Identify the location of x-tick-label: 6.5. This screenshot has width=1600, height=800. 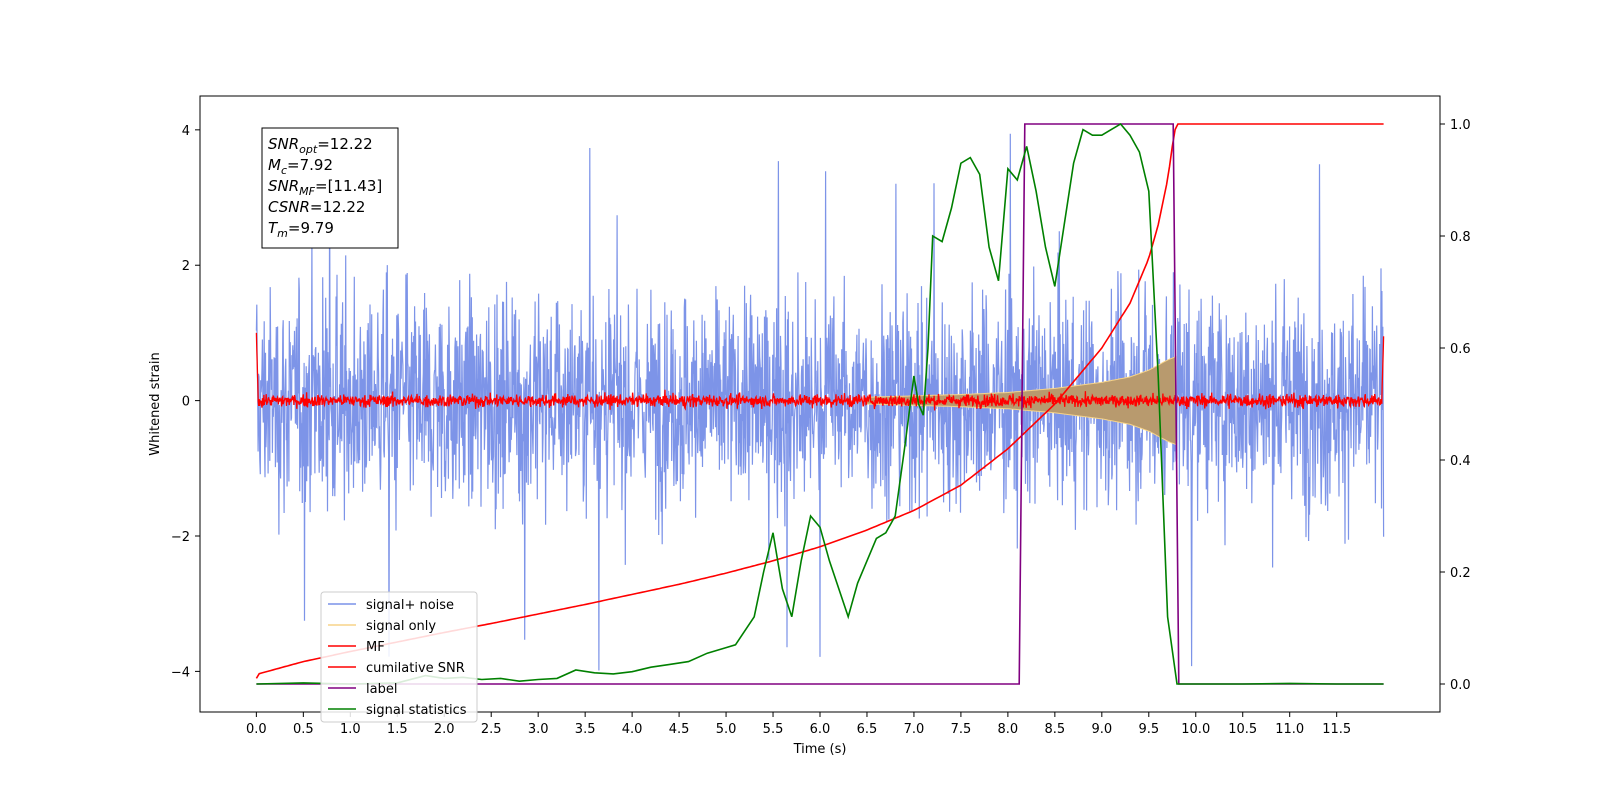
(867, 729).